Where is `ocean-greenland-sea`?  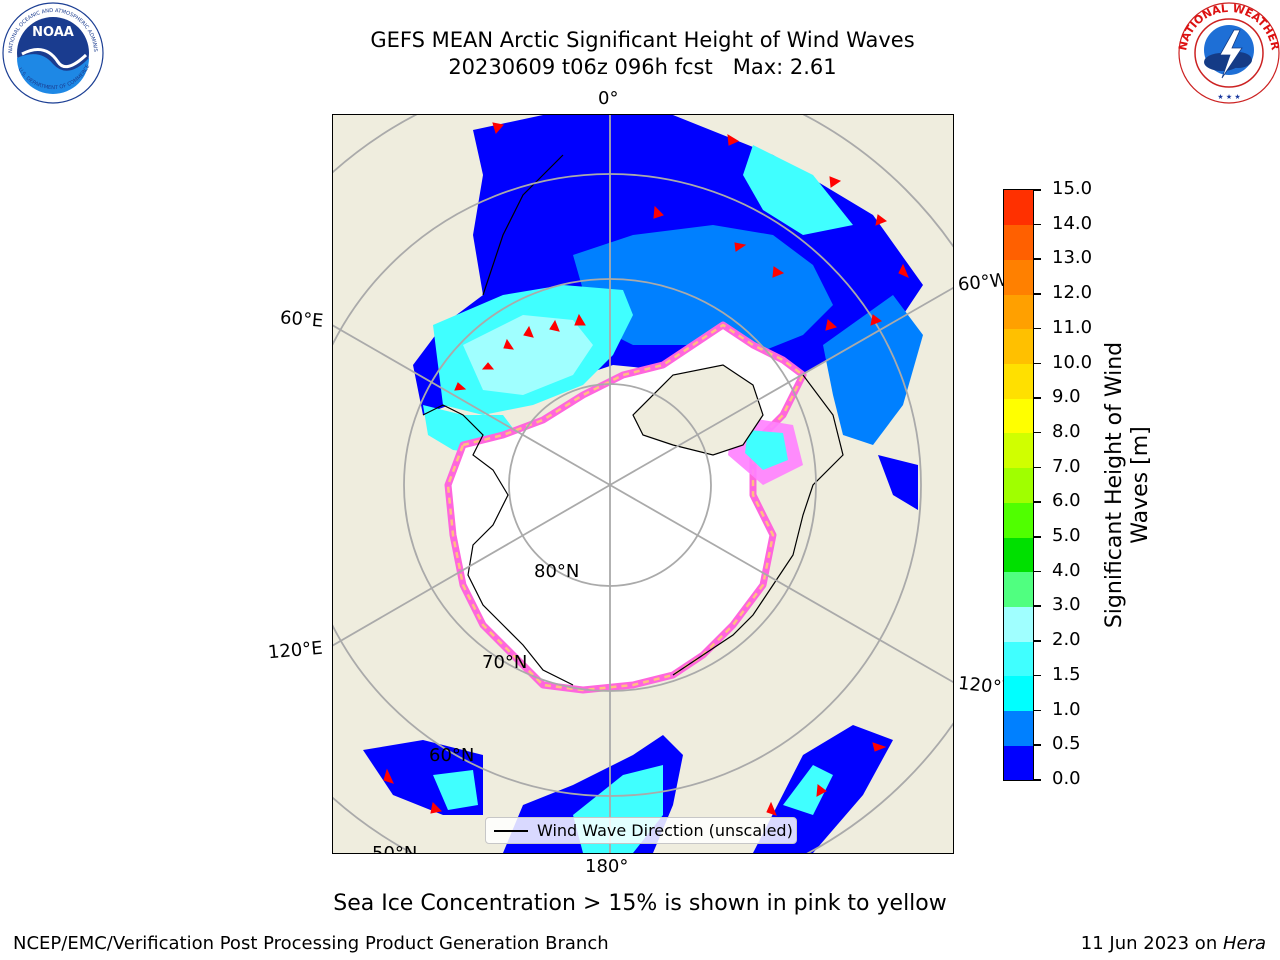
ocean-greenland-sea is located at coordinates (798, 190).